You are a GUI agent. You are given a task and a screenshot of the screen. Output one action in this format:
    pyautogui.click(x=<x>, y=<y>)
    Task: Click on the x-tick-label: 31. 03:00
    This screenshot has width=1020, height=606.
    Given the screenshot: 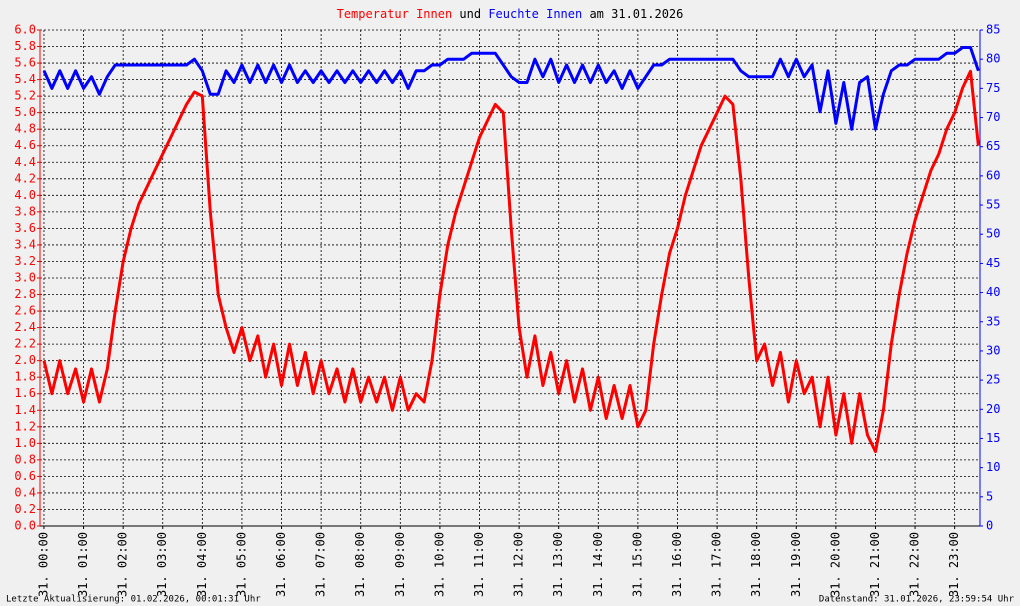 What is the action you would take?
    pyautogui.click(x=162, y=564)
    